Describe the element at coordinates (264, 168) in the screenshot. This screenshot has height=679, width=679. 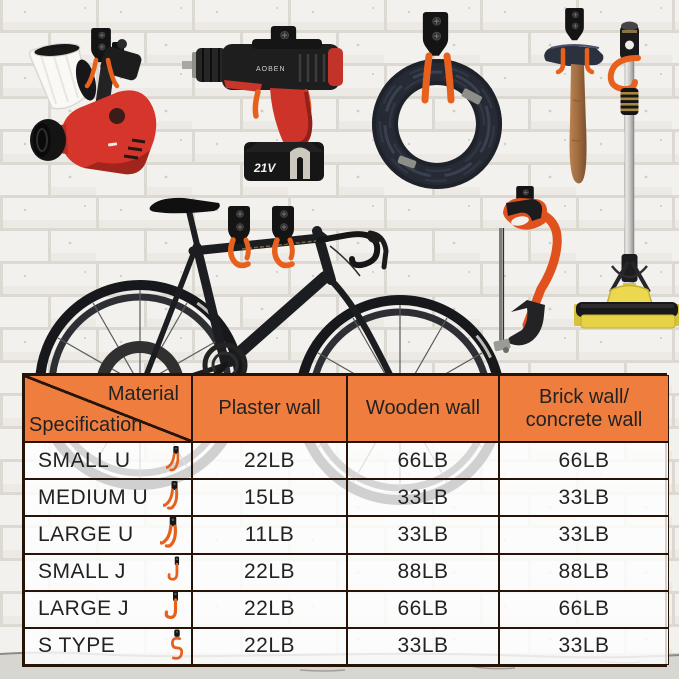
I see `battery-label: 21V` at that location.